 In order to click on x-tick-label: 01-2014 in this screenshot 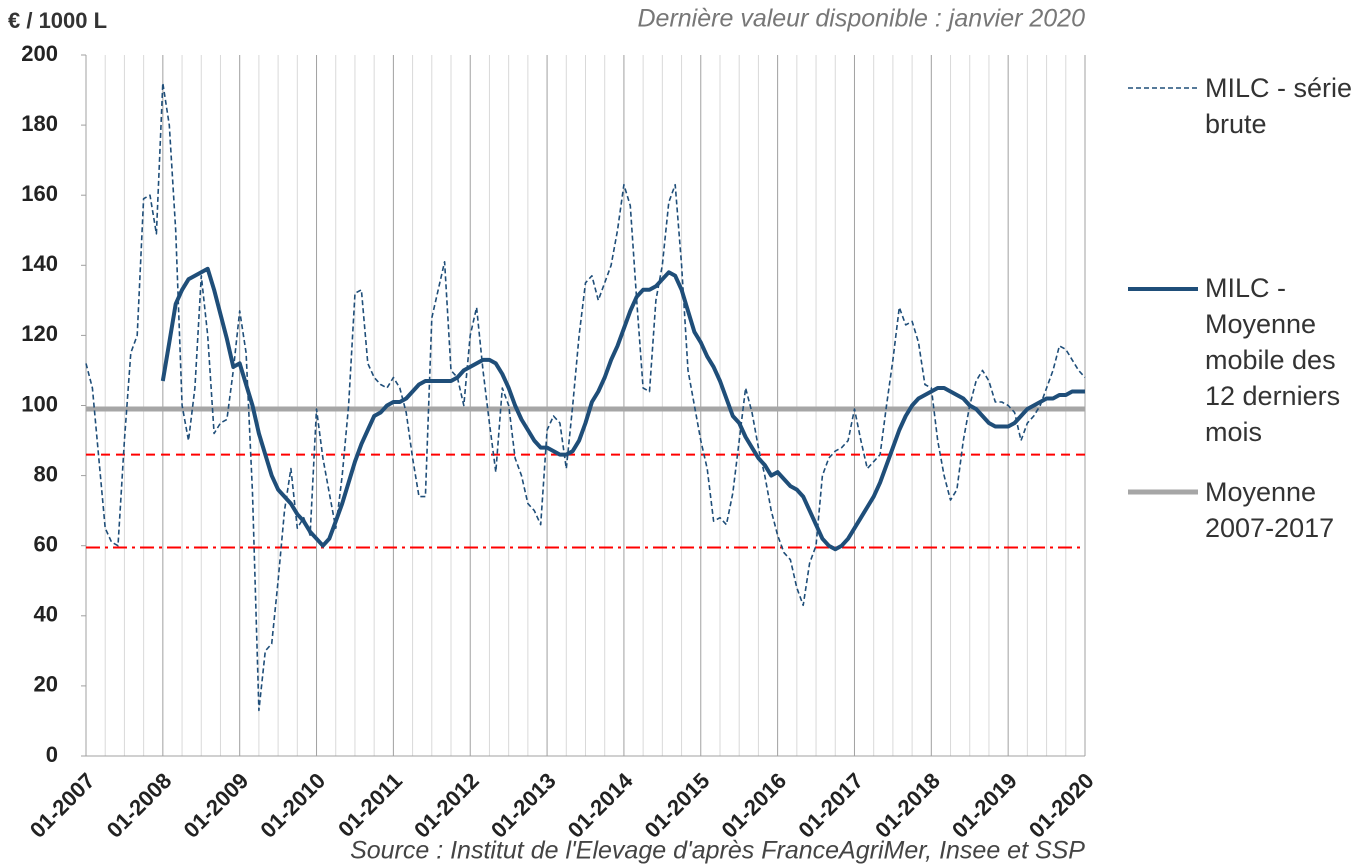, I will do `click(600, 804)`.